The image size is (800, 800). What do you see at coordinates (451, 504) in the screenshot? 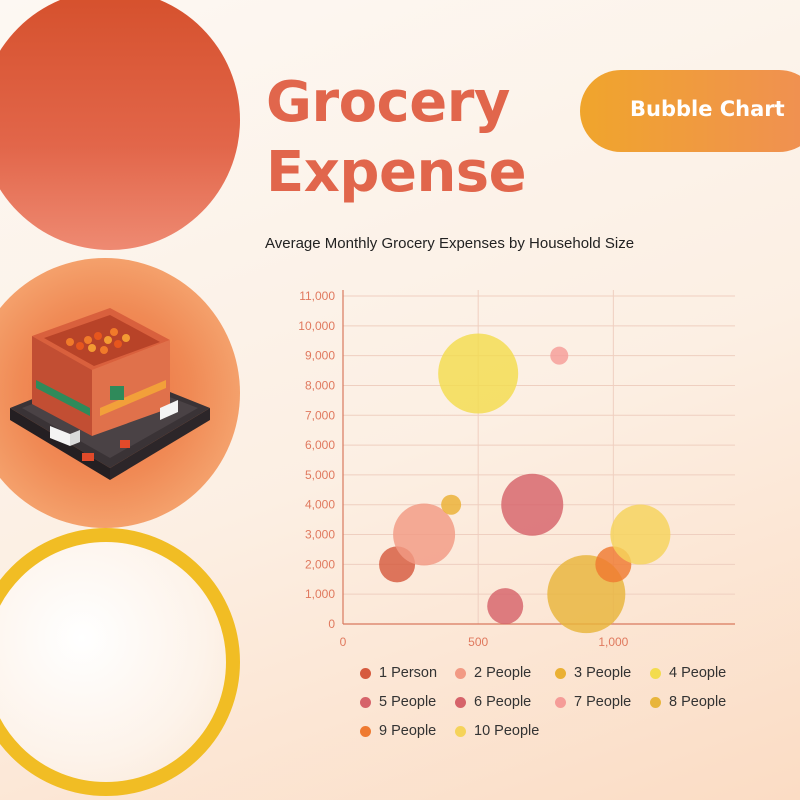
I see `bubble-3-people` at bounding box center [451, 504].